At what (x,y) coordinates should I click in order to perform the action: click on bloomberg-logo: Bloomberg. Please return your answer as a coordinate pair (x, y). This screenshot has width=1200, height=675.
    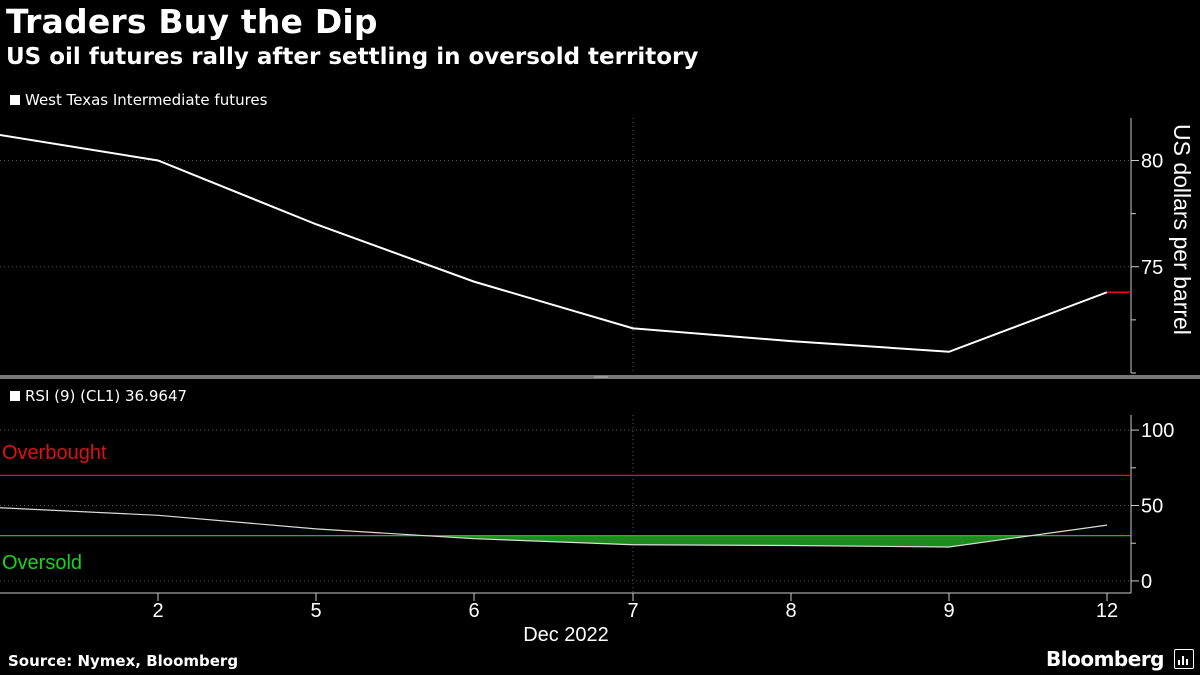
    Looking at the image, I should click on (1105, 659).